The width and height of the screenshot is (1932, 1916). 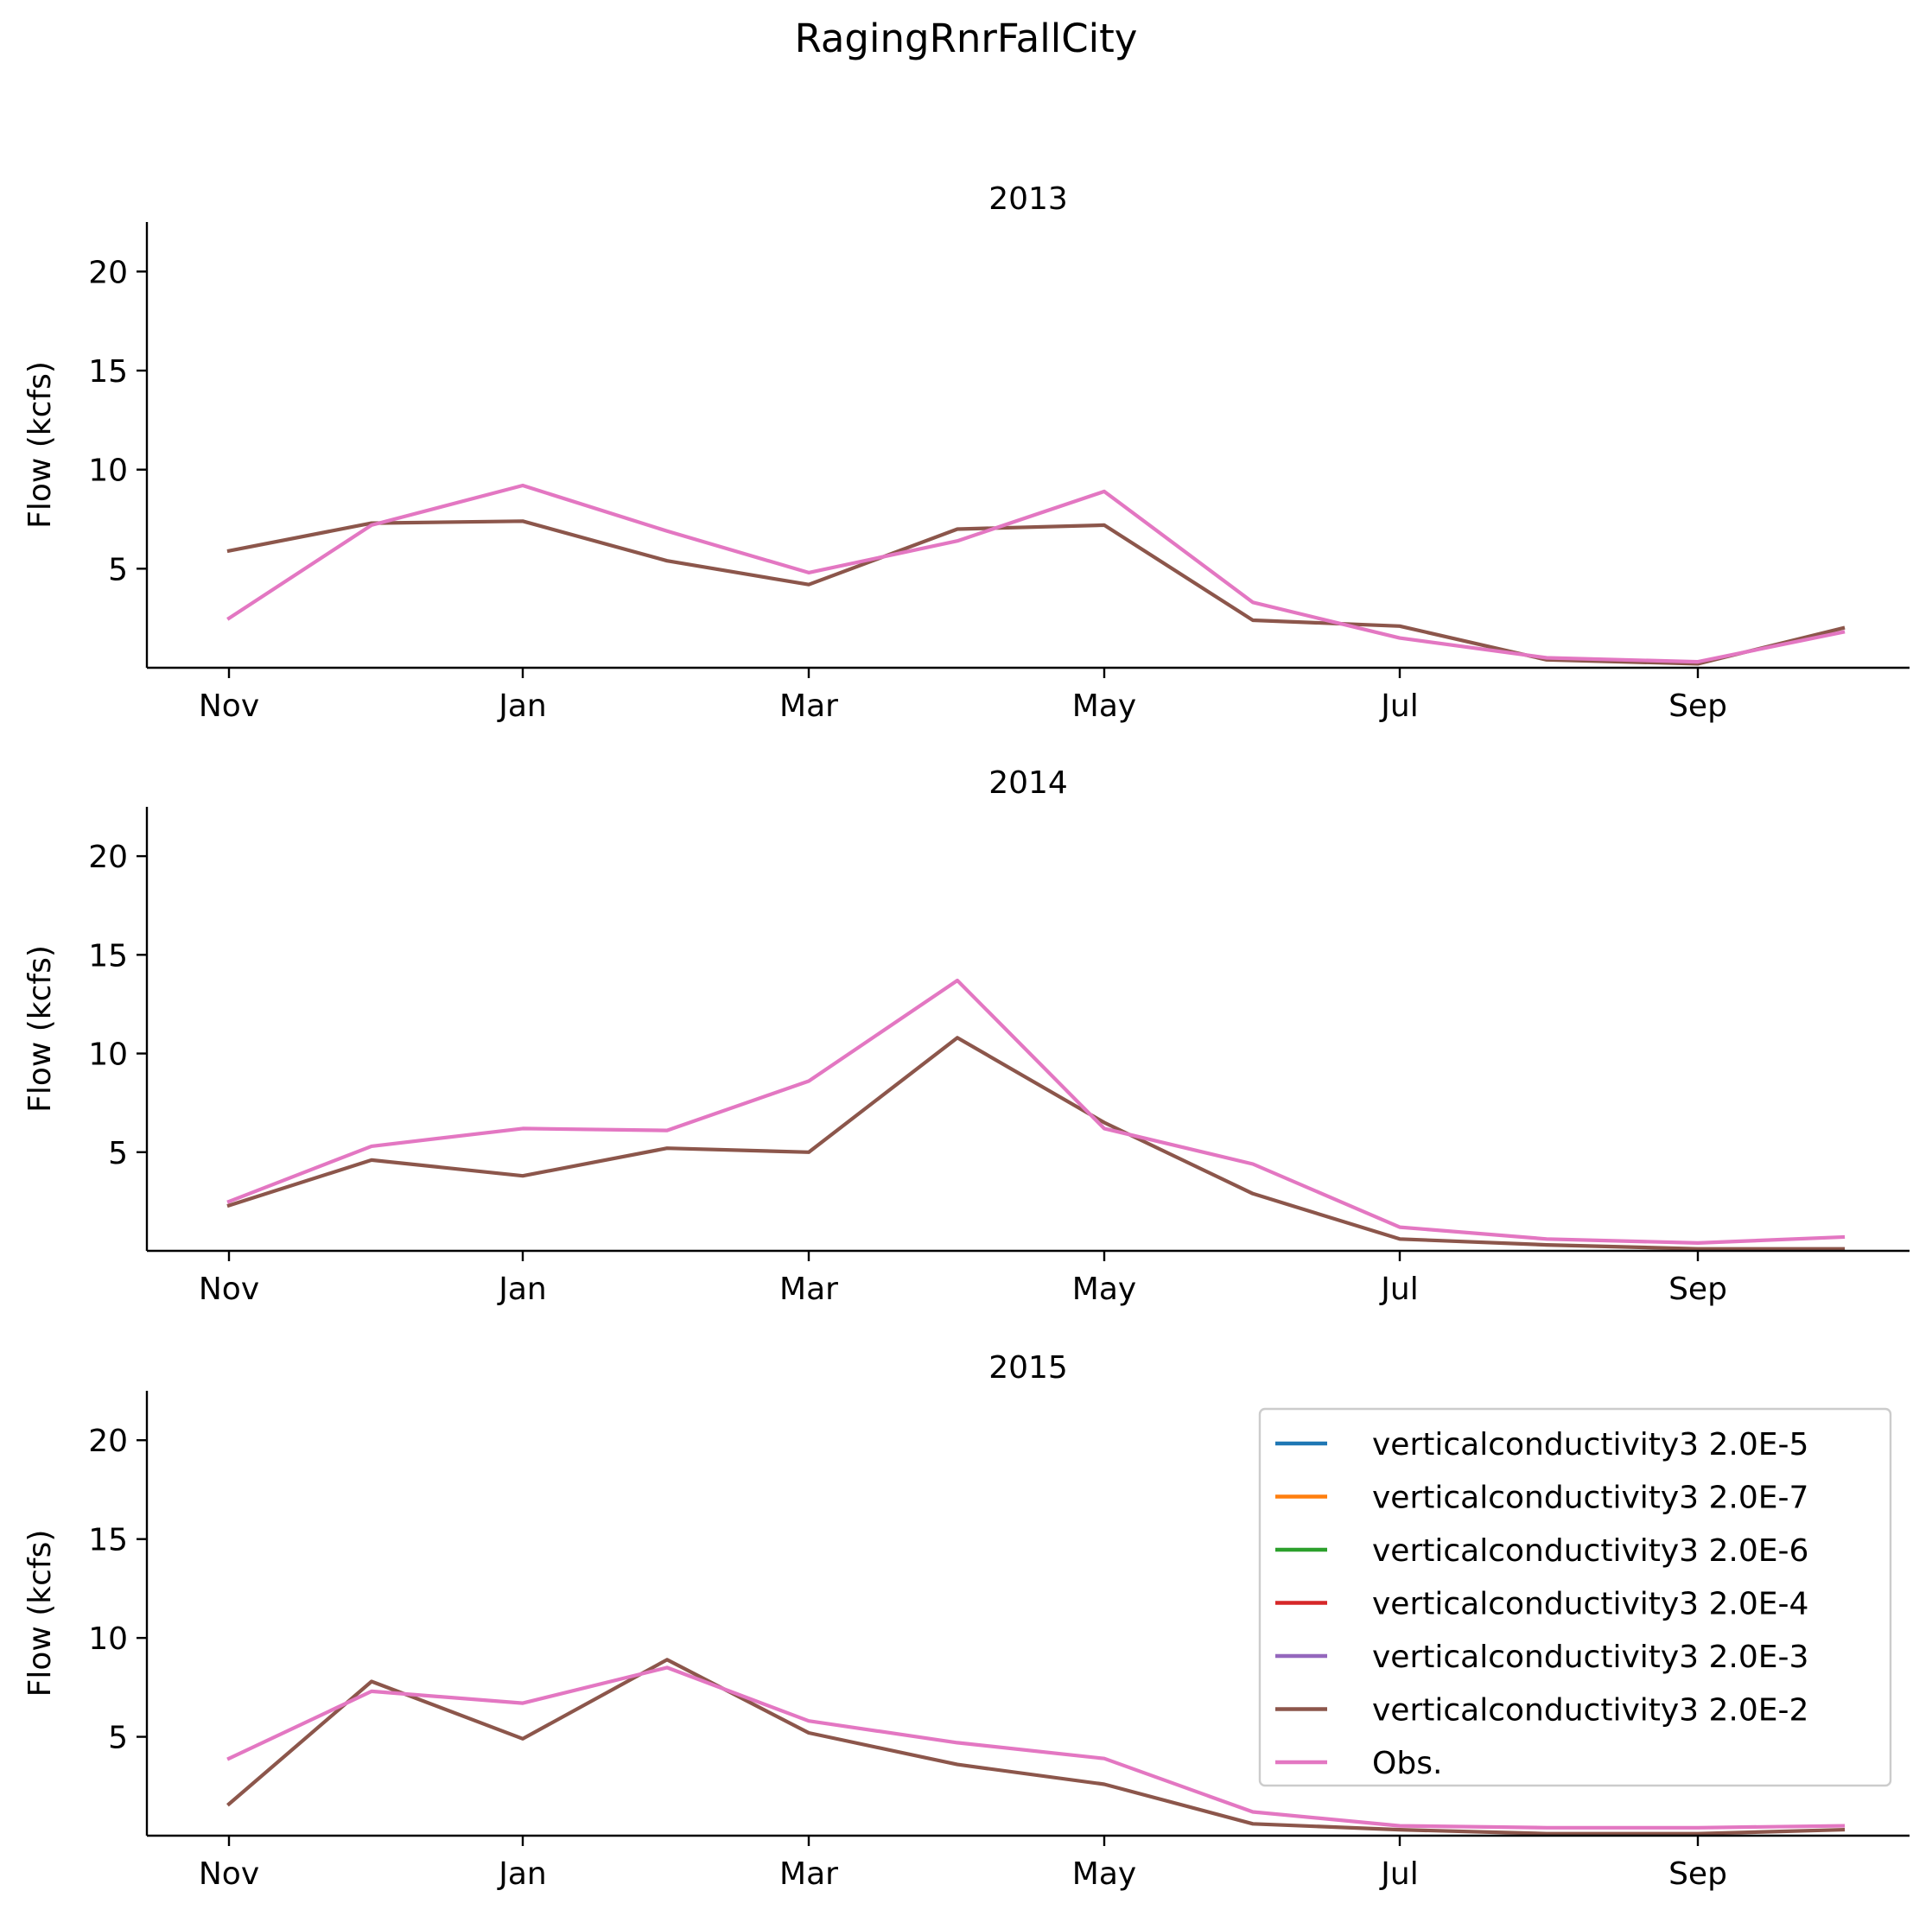 I want to click on legend-label: Obs., so click(x=1407, y=1763).